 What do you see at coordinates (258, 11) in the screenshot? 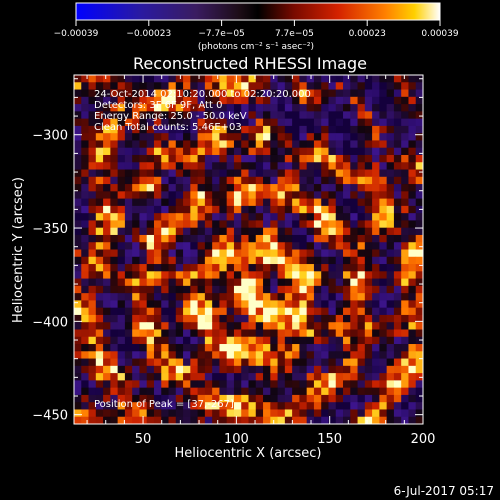
I see `colorbar` at bounding box center [258, 11].